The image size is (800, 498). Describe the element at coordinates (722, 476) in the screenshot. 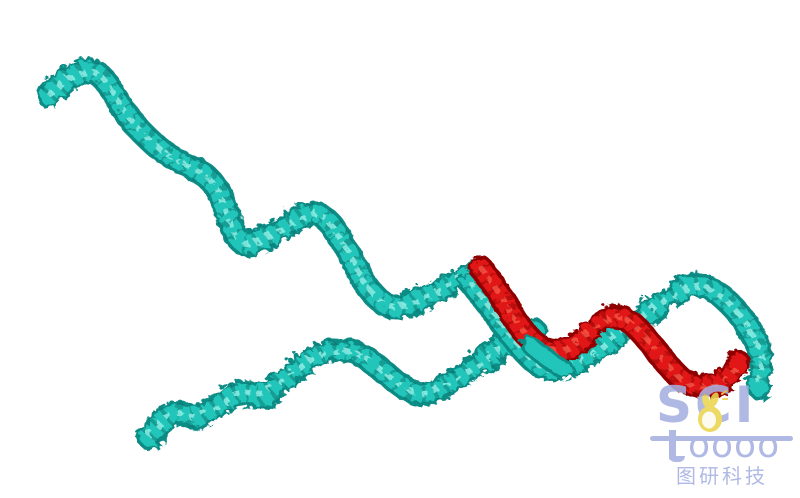

I see `watermark-company-name: 图研科技` at that location.